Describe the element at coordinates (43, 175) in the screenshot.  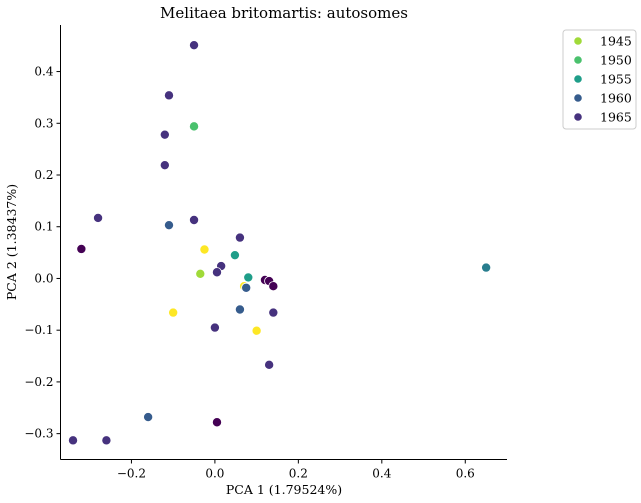
I see `y-tick-label: 0.2` at that location.